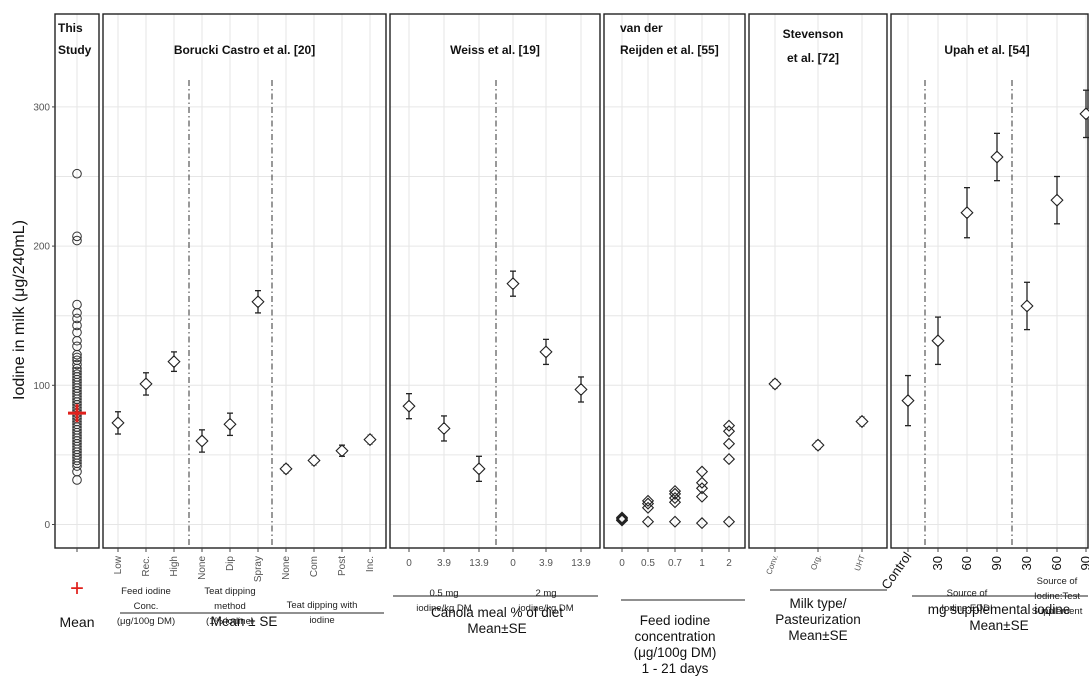 The image size is (1089, 686). Describe the element at coordinates (896, 570) in the screenshot. I see `x-tick-label: Control` at that location.